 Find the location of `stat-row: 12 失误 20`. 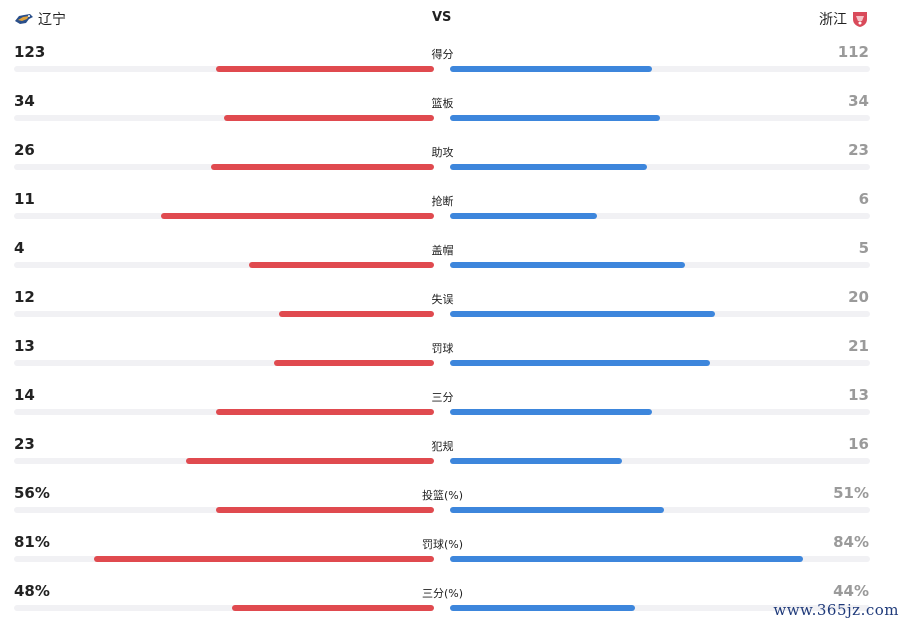

stat-row: 12 失误 20 is located at coordinates (452, 312).